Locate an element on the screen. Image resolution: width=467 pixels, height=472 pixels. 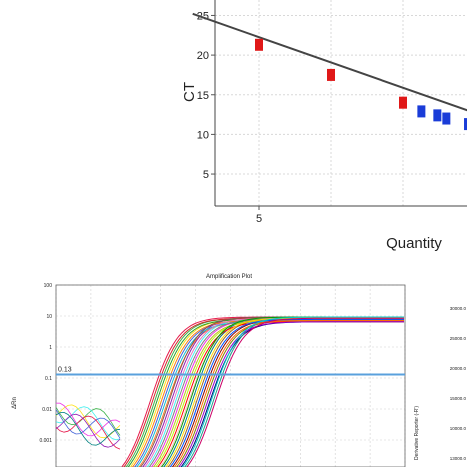
y-axis-label: CT is located at coordinates (189, 92).